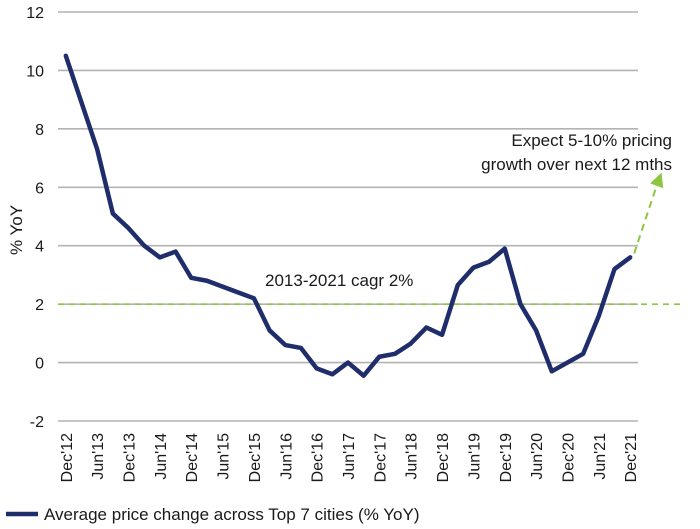  I want to click on x-tick-label: Jun'20, so click(537, 456).